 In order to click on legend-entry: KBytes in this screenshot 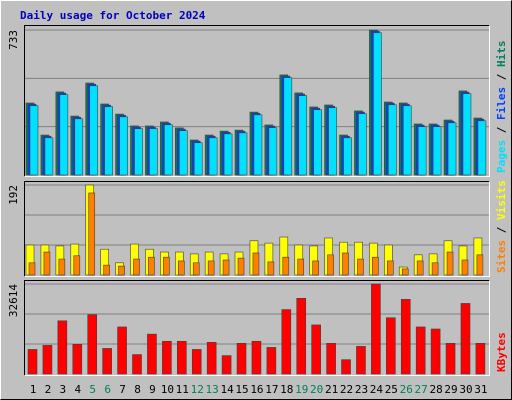, I will do `click(501, 352)`.